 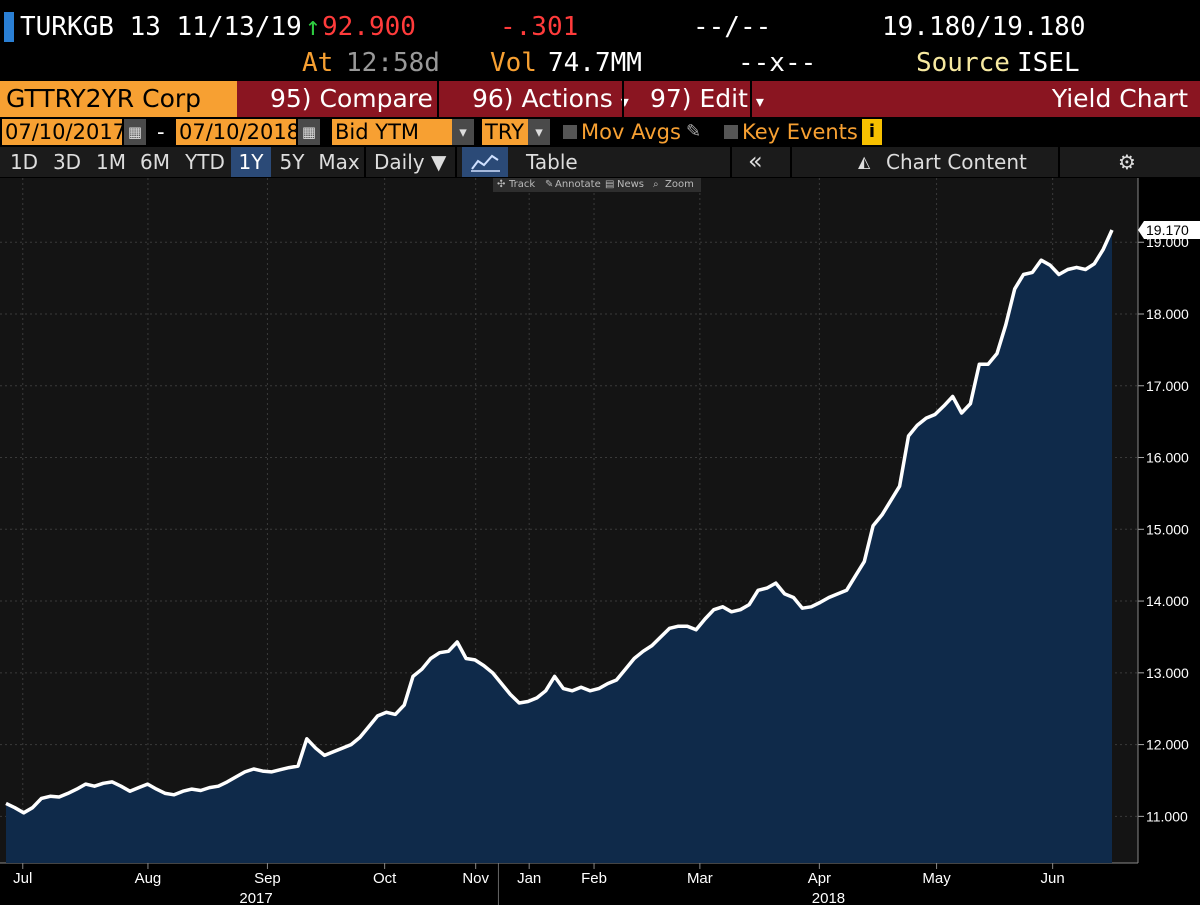 What do you see at coordinates (631, 184) in the screenshot?
I see `news-tool: News` at bounding box center [631, 184].